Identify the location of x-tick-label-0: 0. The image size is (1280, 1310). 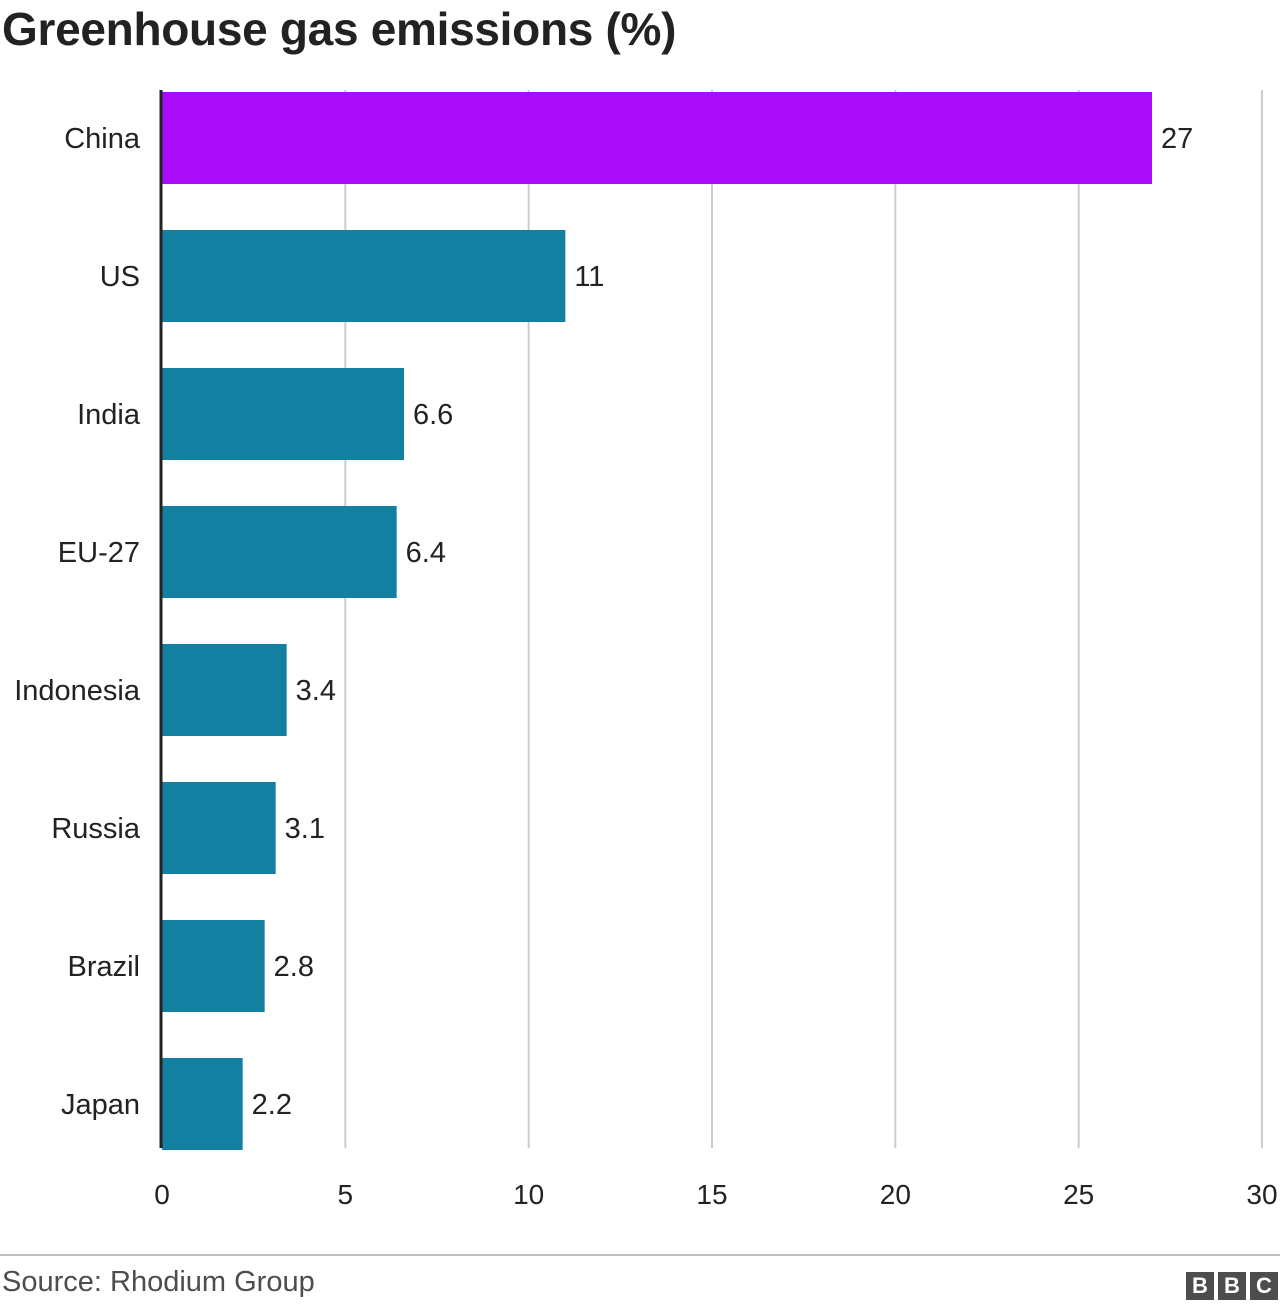
(162, 1194).